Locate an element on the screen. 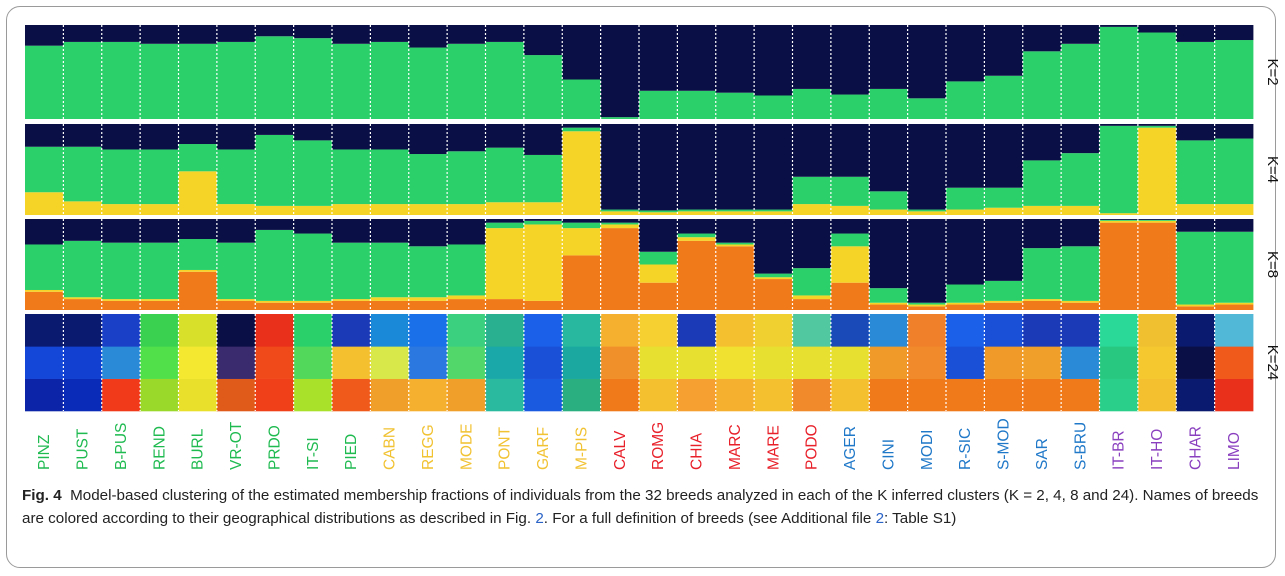 Image resolution: width=1285 pixels, height=576 pixels. bar-chia-k4-s1 is located at coordinates (697, 210).